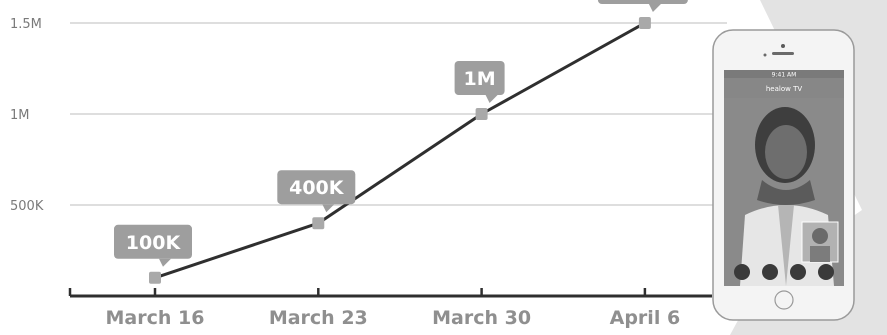 Image resolution: width=887 pixels, height=335 pixels. I want to click on camera-icon, so click(783, 46).